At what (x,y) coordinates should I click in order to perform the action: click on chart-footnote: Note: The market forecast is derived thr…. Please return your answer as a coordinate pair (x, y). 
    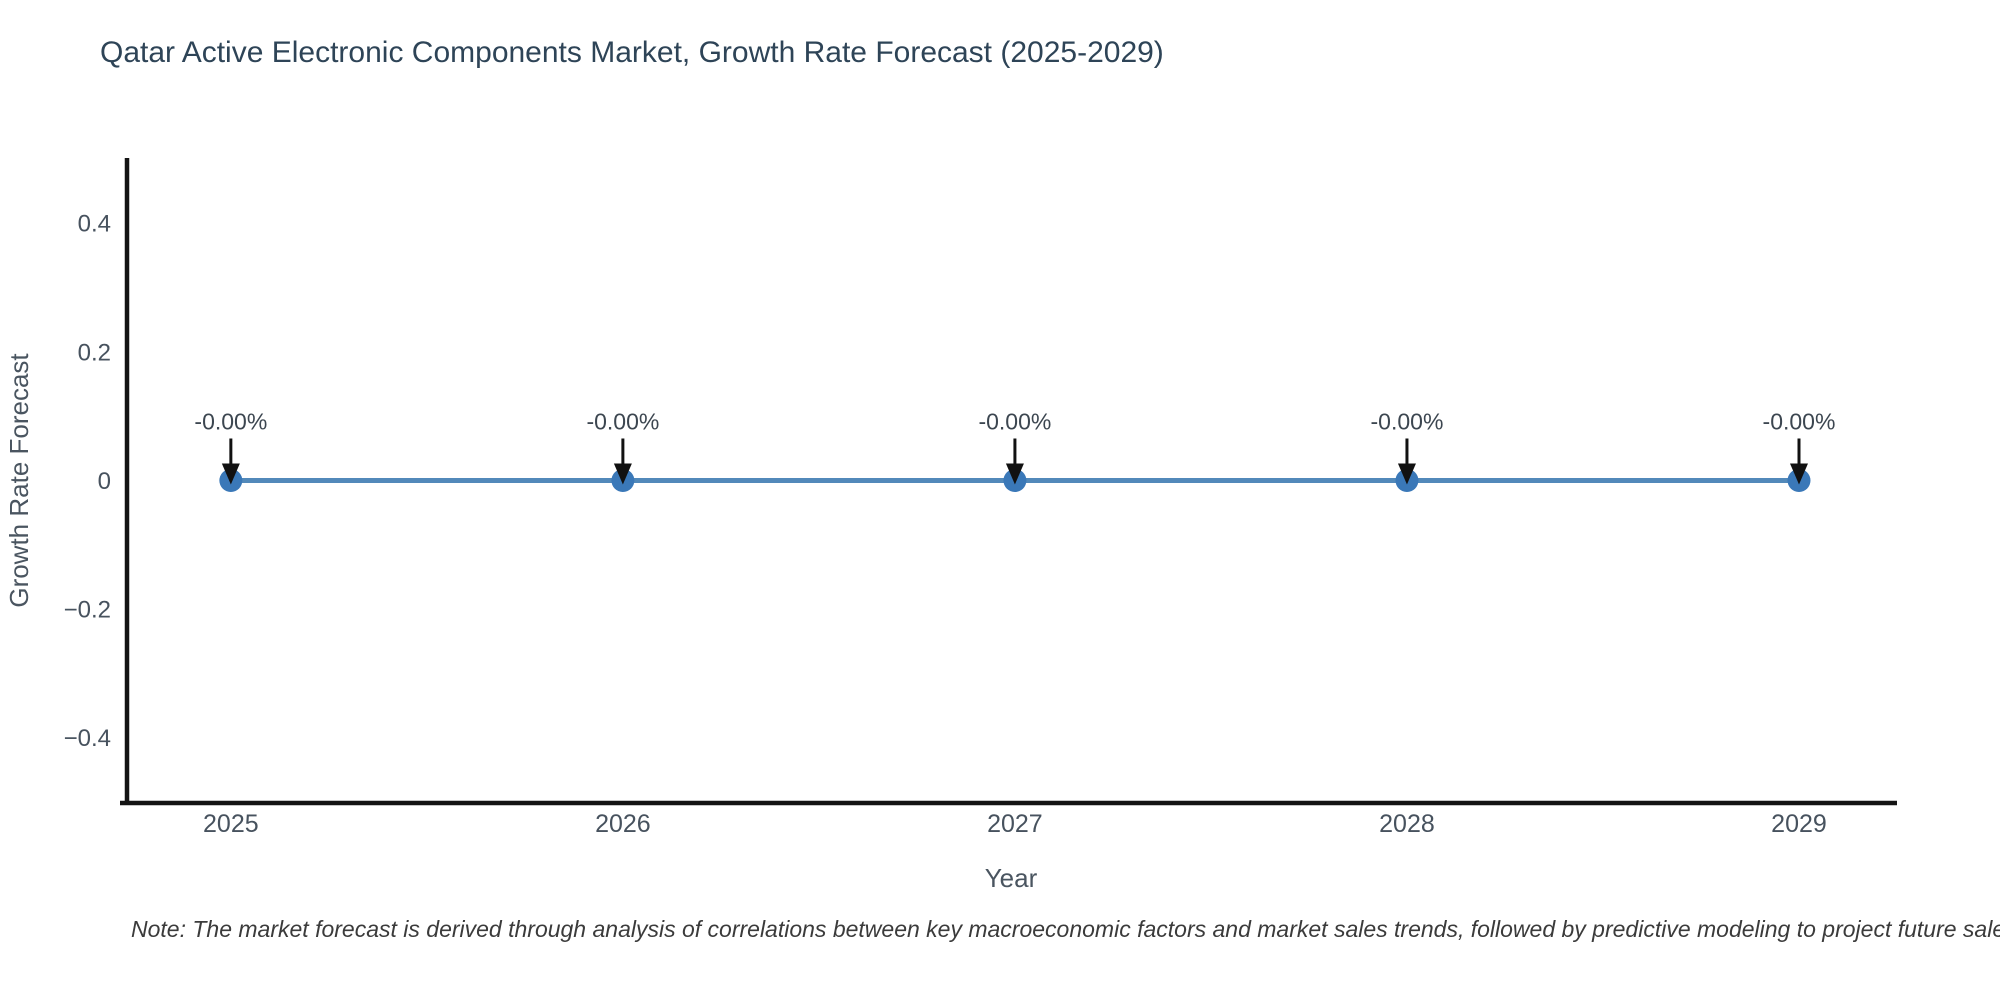
    Looking at the image, I should click on (1065, 929).